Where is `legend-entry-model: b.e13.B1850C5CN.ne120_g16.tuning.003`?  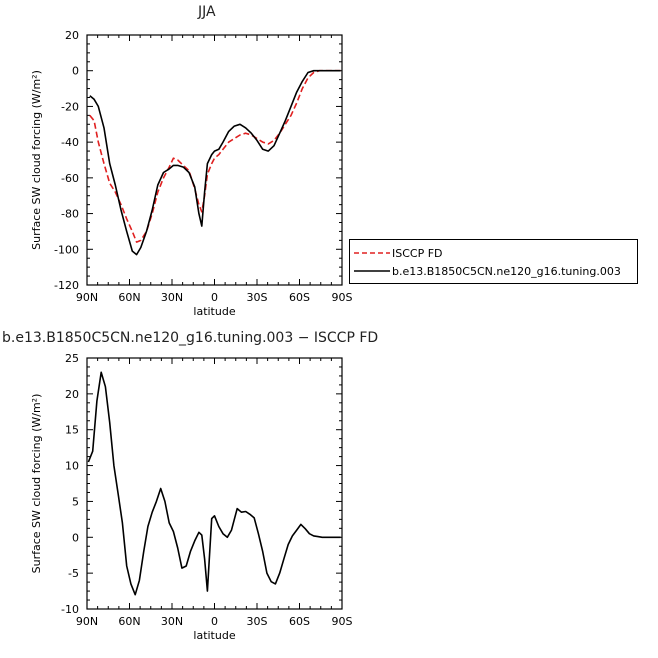
legend-entry-model: b.e13.B1850C5CN.ne120_g16.tuning.003 is located at coordinates (487, 271).